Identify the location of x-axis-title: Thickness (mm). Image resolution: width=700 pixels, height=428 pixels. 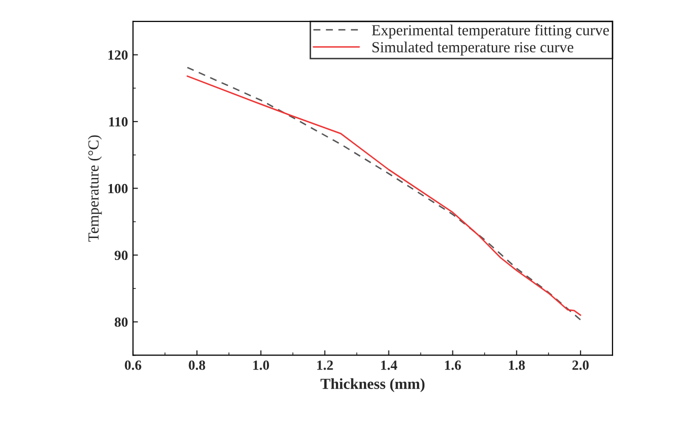
(372, 385).